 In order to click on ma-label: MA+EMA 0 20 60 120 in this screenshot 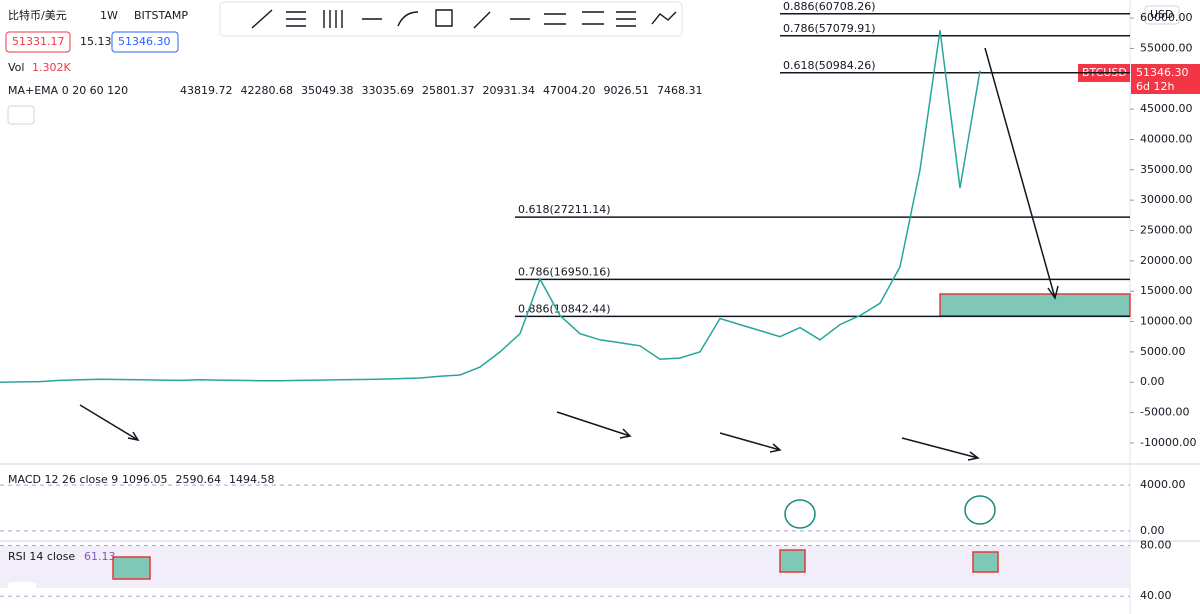, I will do `click(68, 90)`.